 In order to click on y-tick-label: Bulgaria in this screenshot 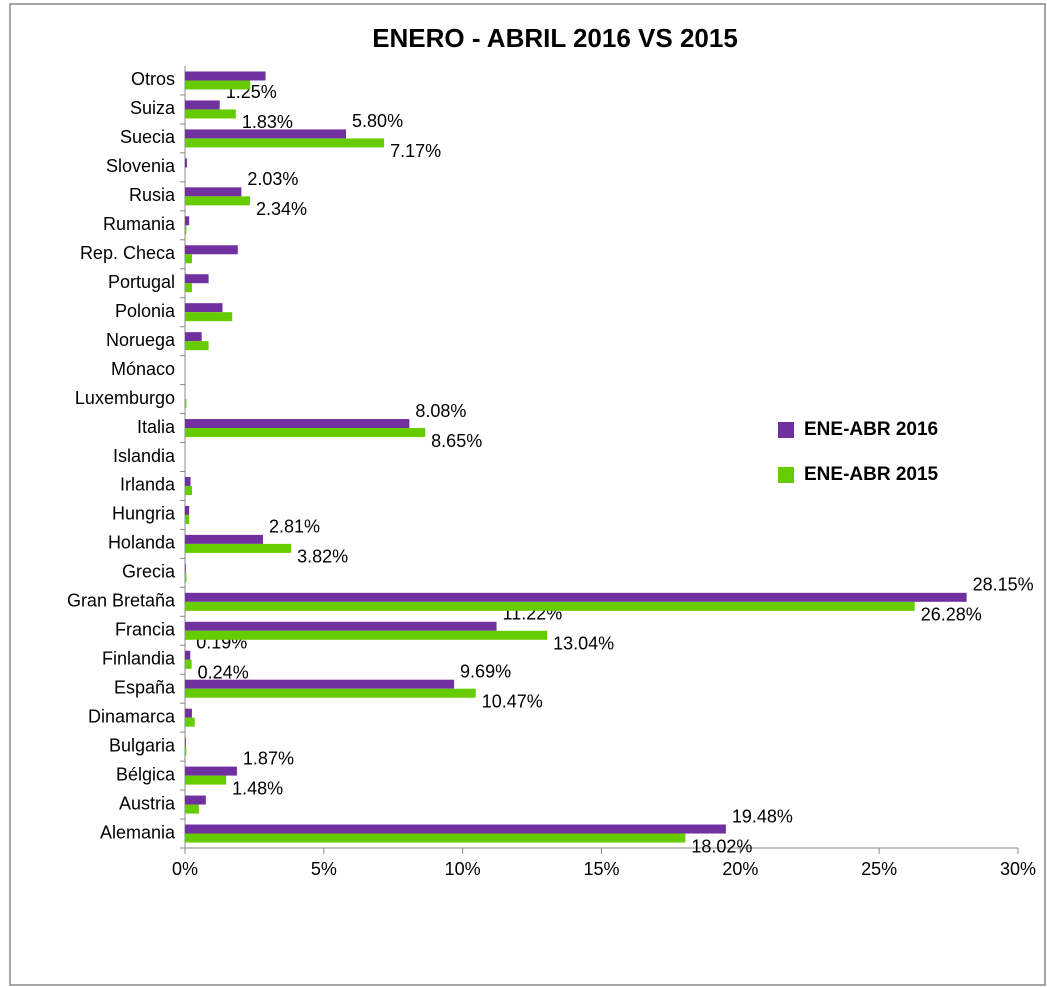, I will do `click(142, 745)`.